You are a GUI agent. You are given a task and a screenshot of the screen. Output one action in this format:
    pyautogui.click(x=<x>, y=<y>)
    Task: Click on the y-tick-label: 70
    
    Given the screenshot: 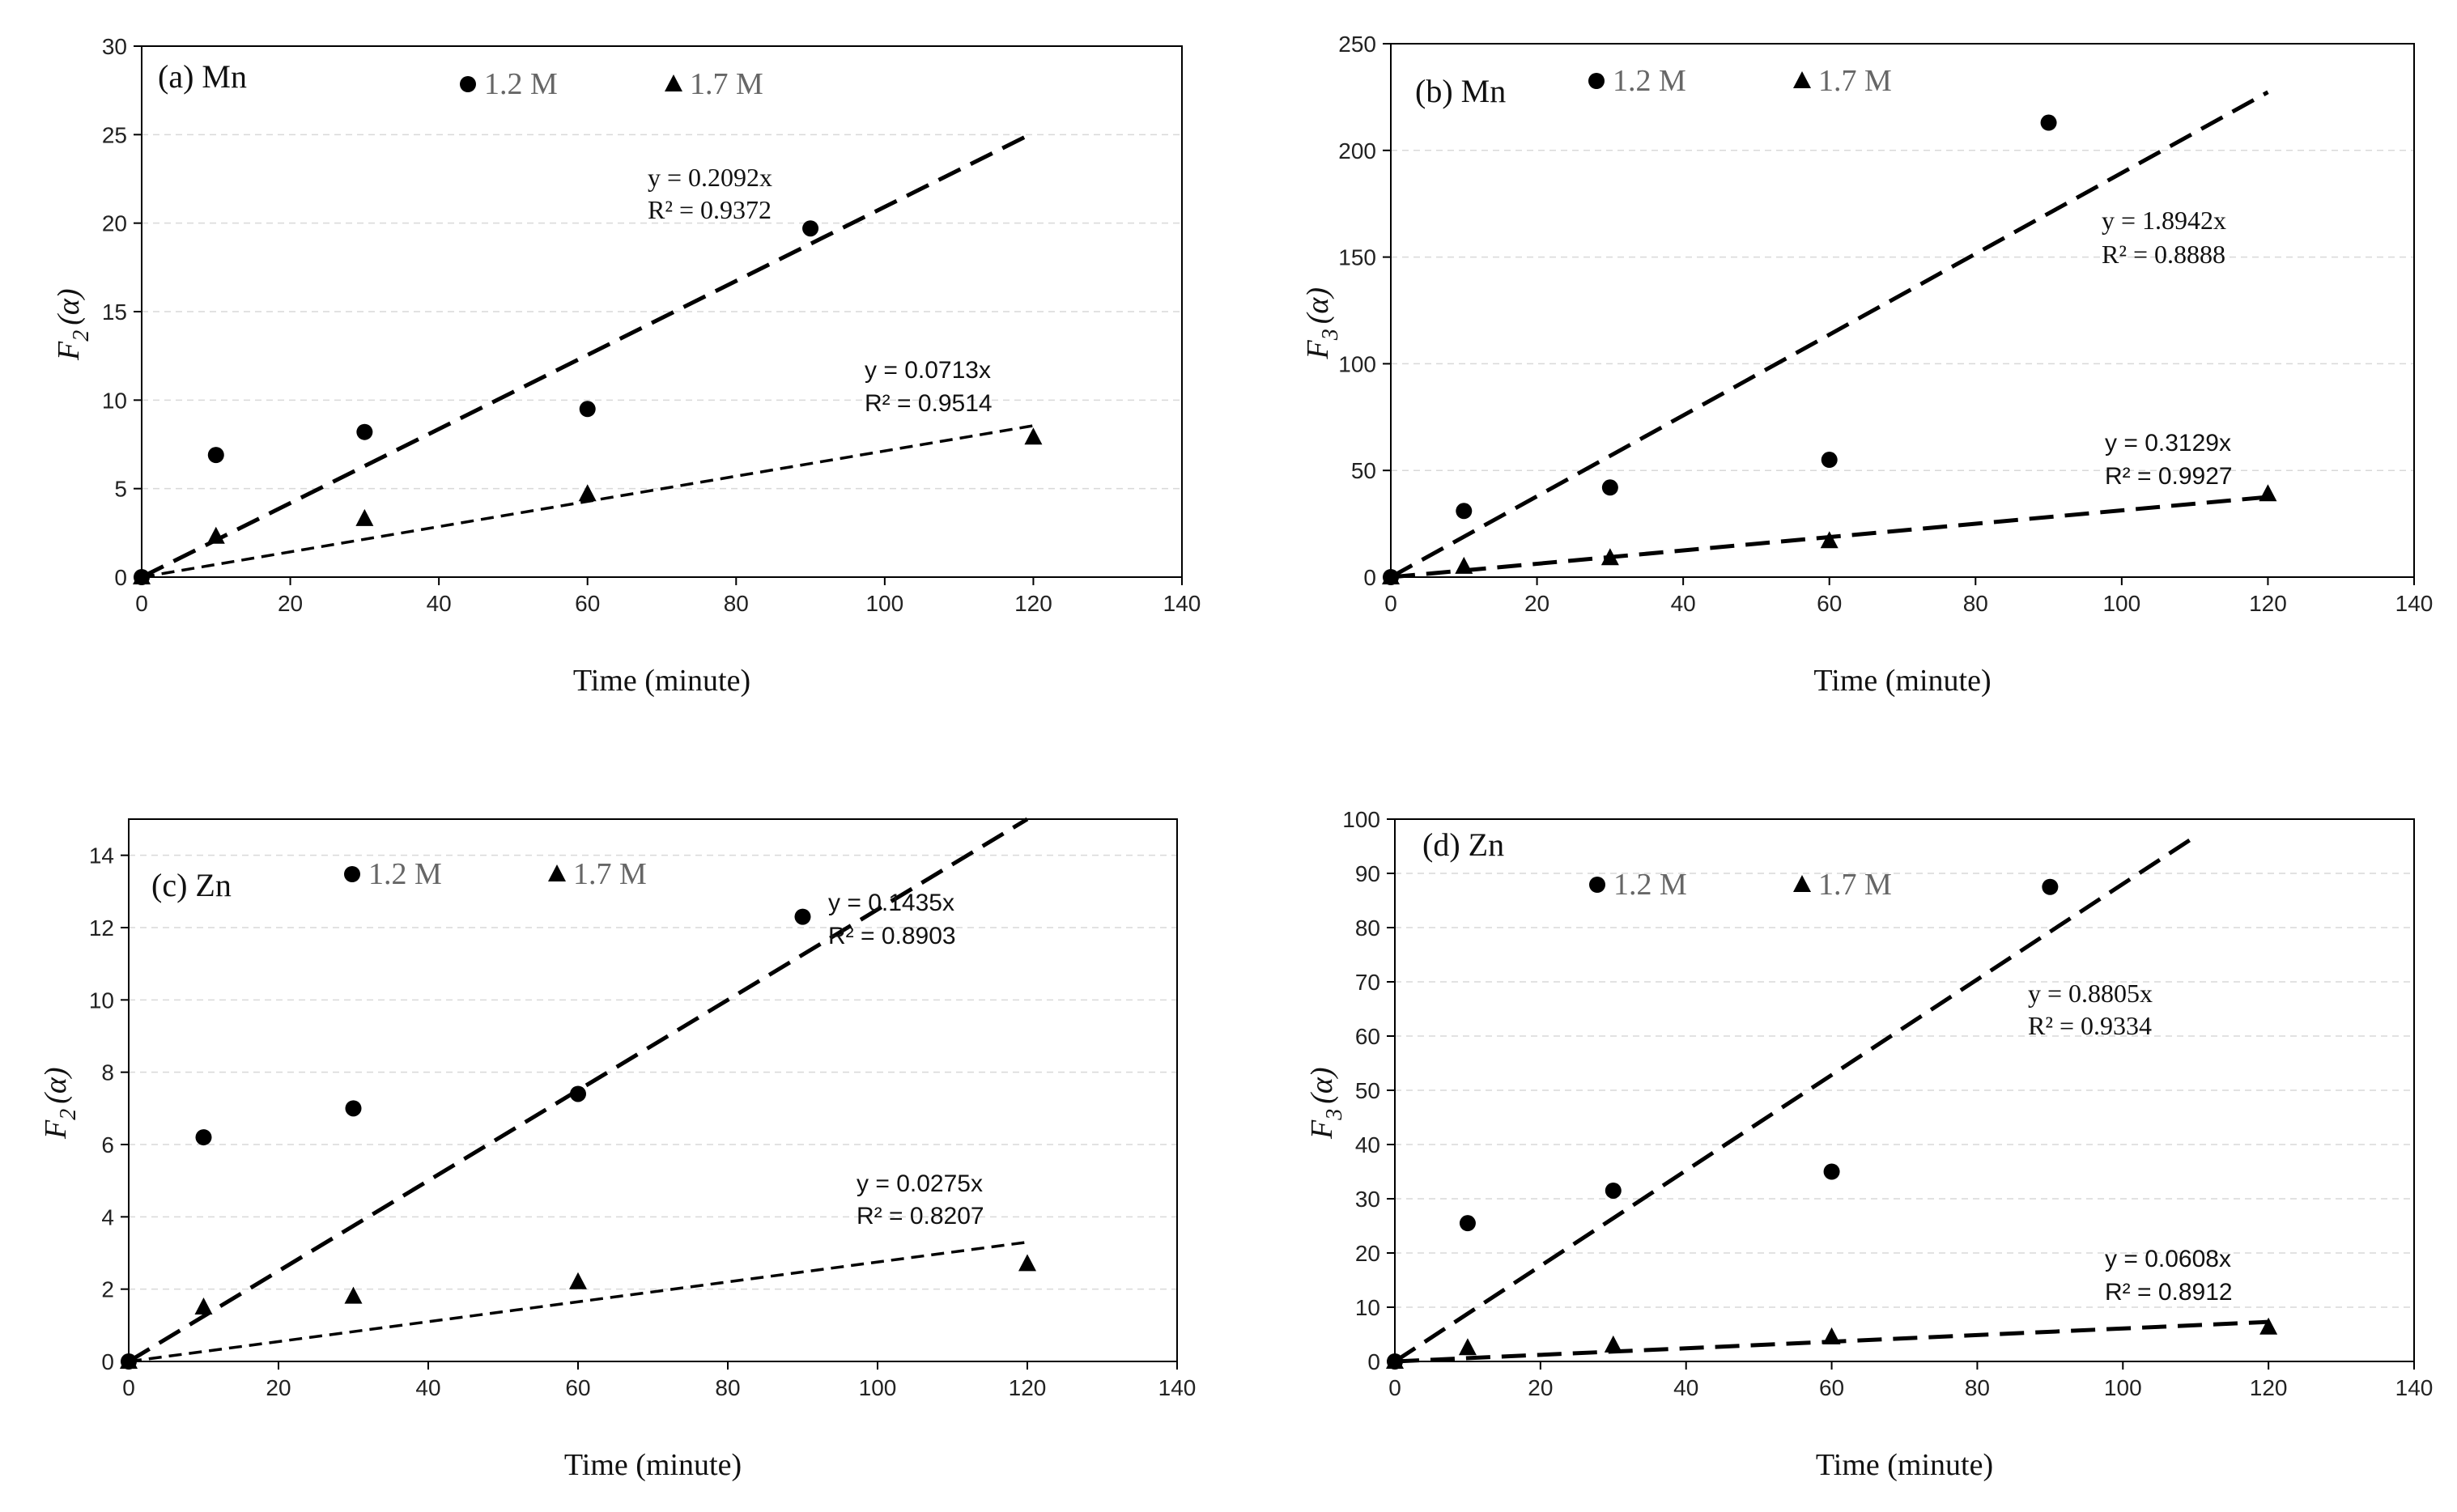 What is the action you would take?
    pyautogui.click(x=1367, y=982)
    